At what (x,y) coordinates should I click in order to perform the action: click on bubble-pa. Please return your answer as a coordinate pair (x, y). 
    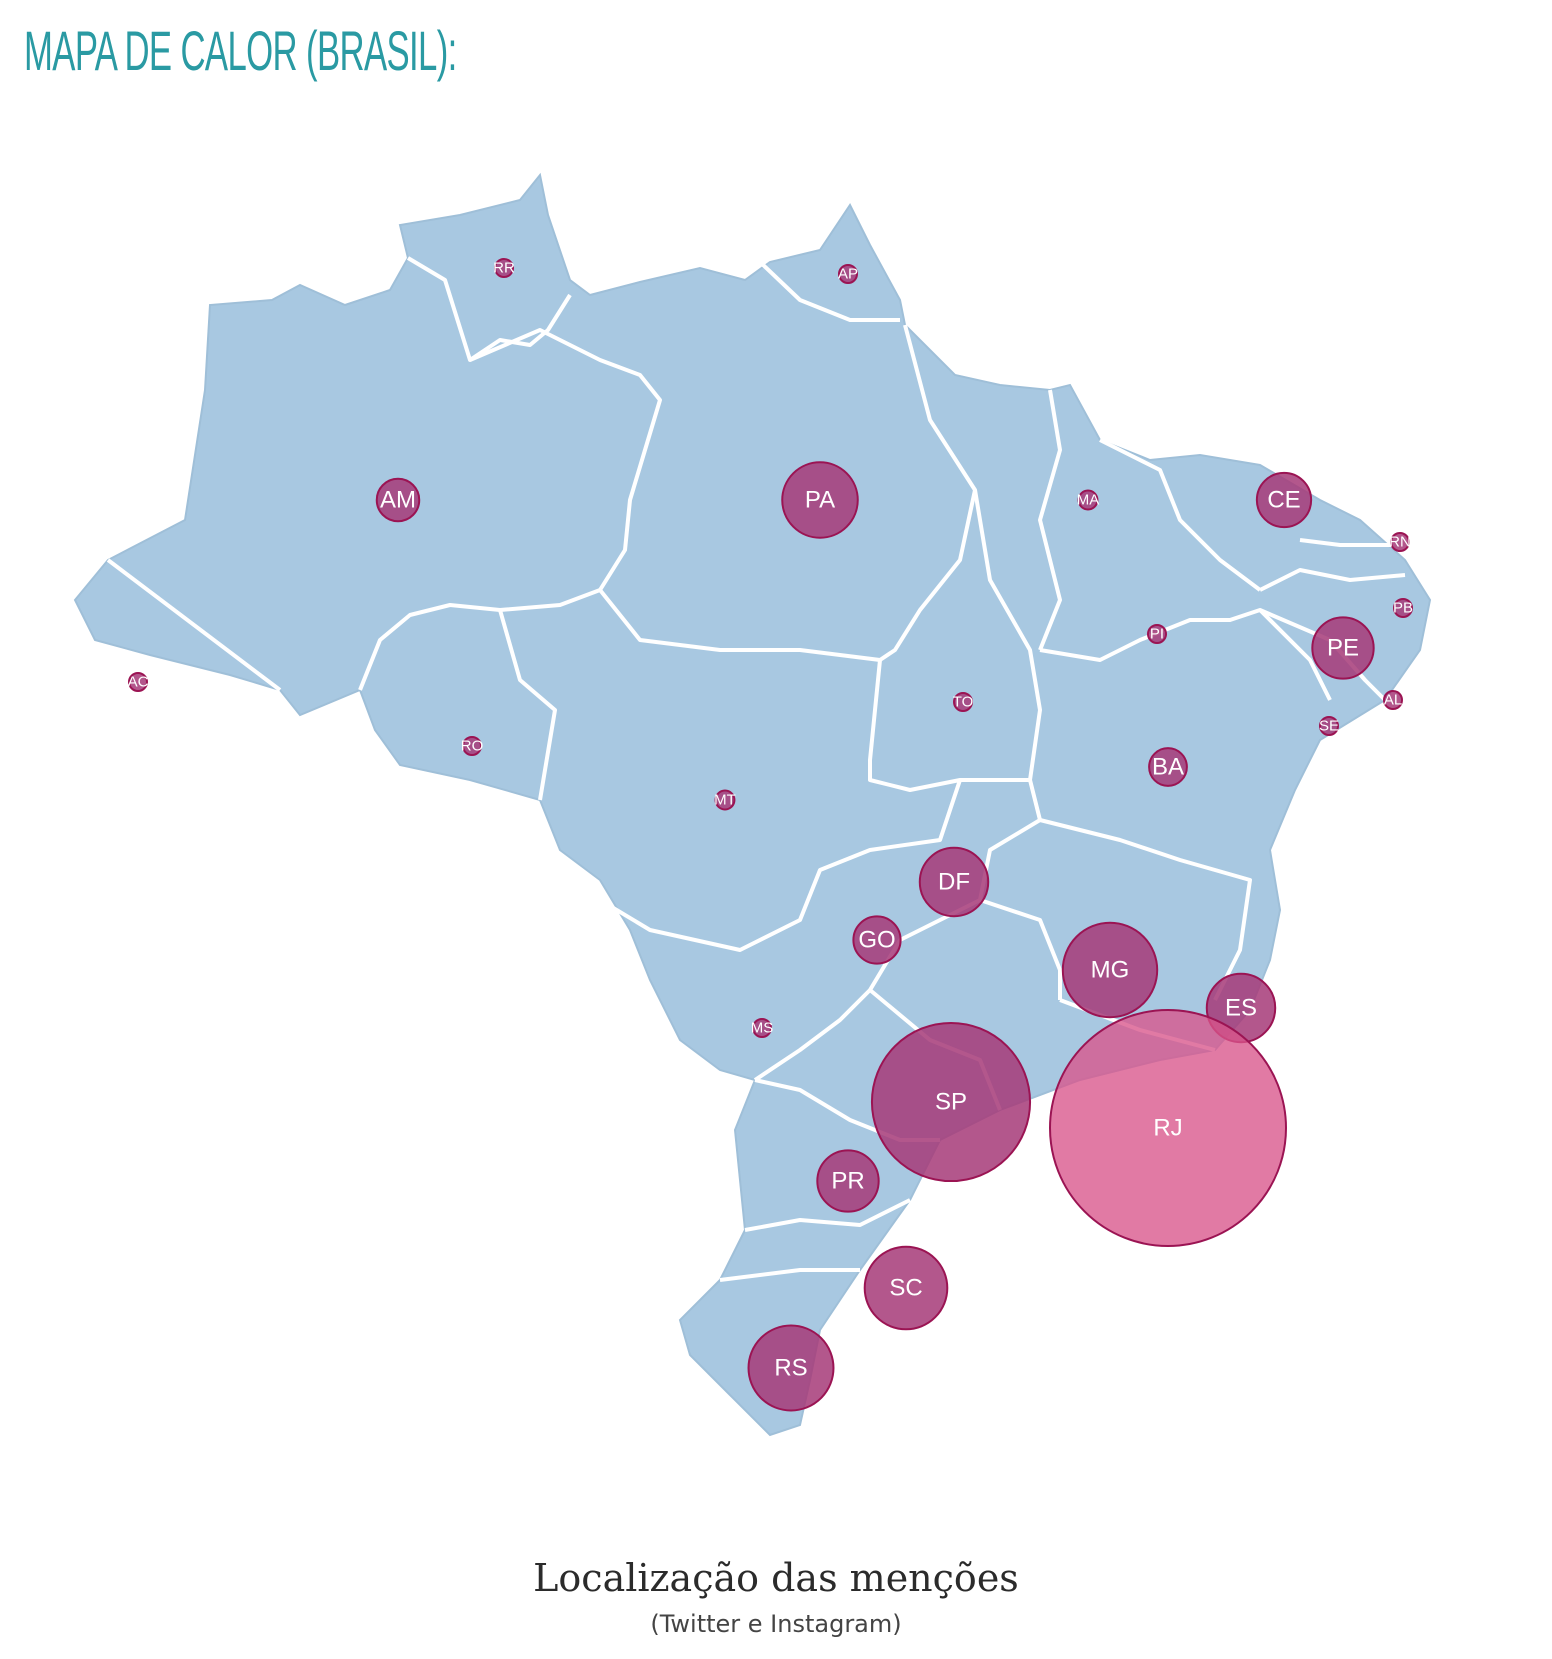
    Looking at the image, I should click on (820, 500).